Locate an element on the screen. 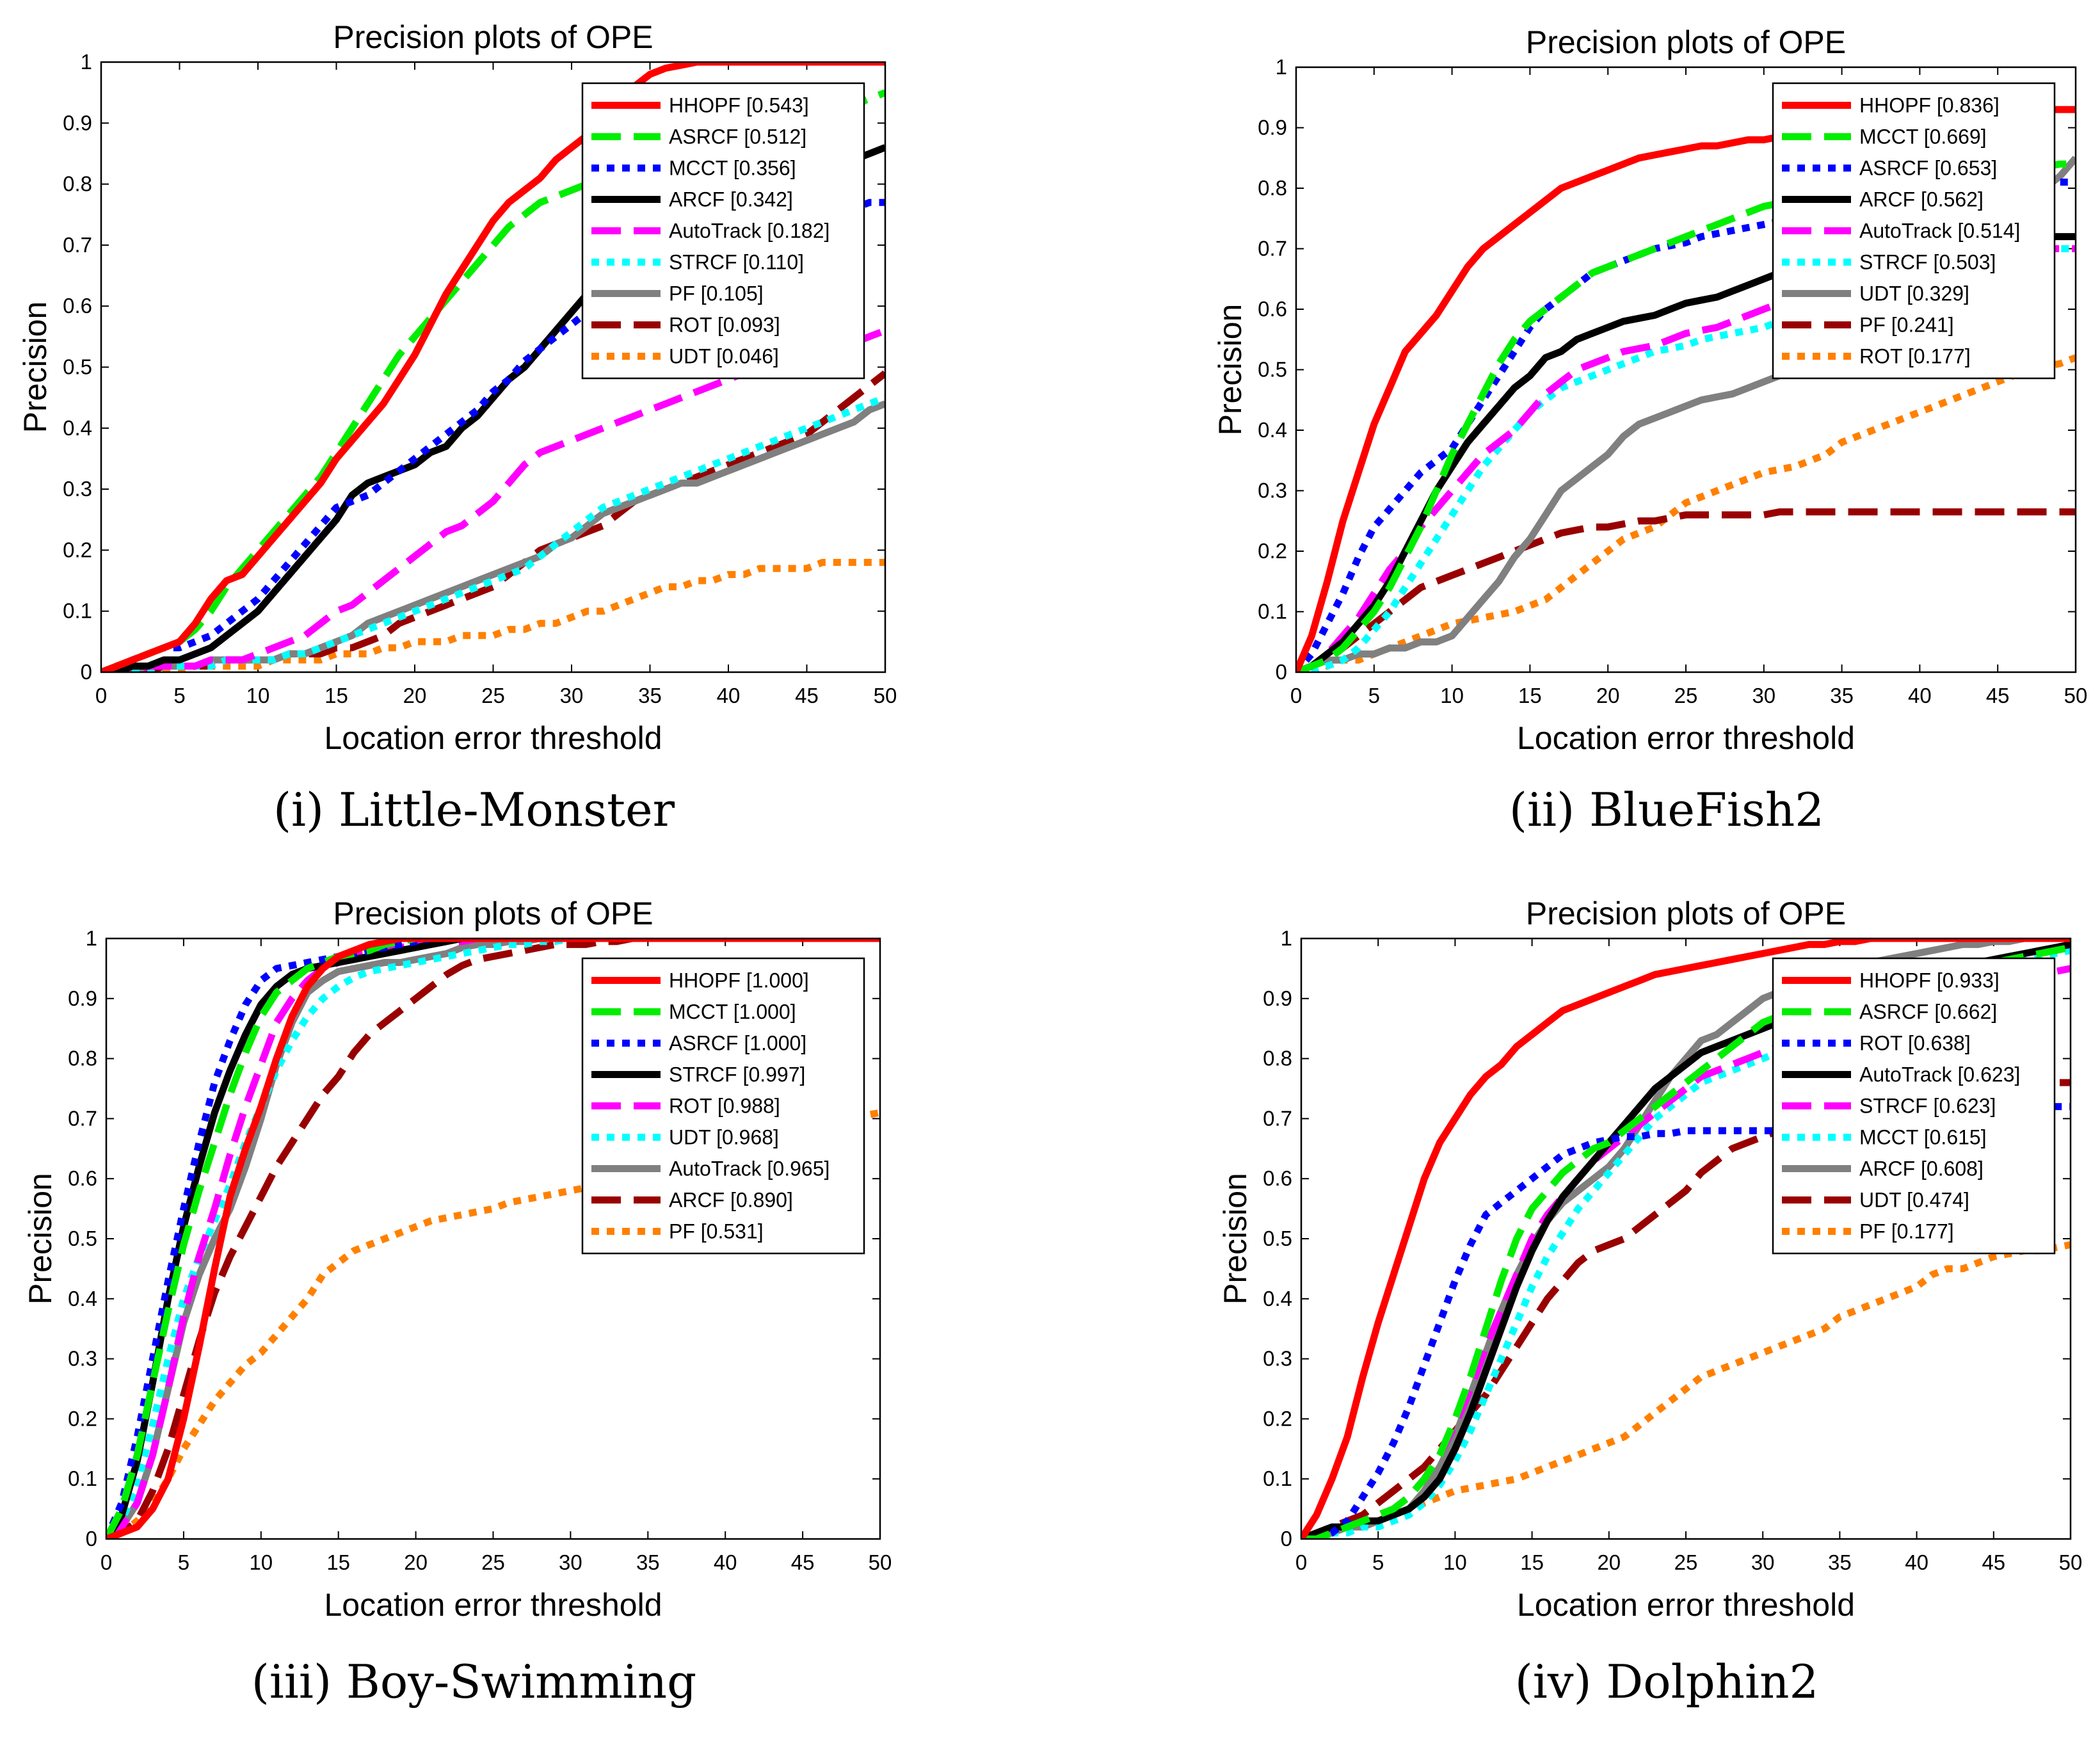  legend-label: UDT [0.968] is located at coordinates (724, 1137).